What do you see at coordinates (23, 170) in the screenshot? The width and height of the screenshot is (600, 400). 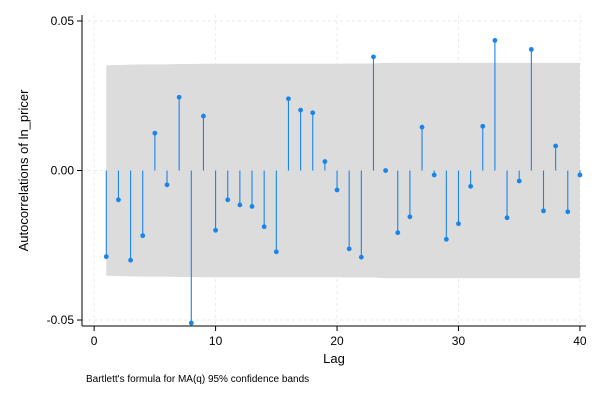 I see `y-axis-title: Autocorrelations of ln_pricer` at bounding box center [23, 170].